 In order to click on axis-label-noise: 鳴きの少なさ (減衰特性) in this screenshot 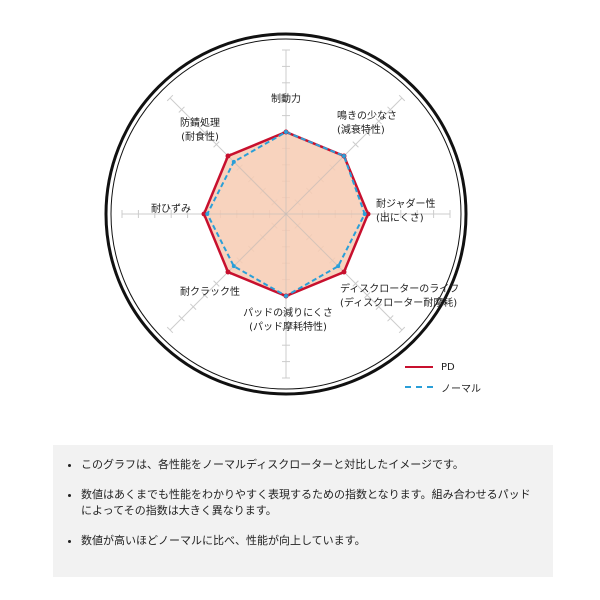, I will do `click(367, 123)`.